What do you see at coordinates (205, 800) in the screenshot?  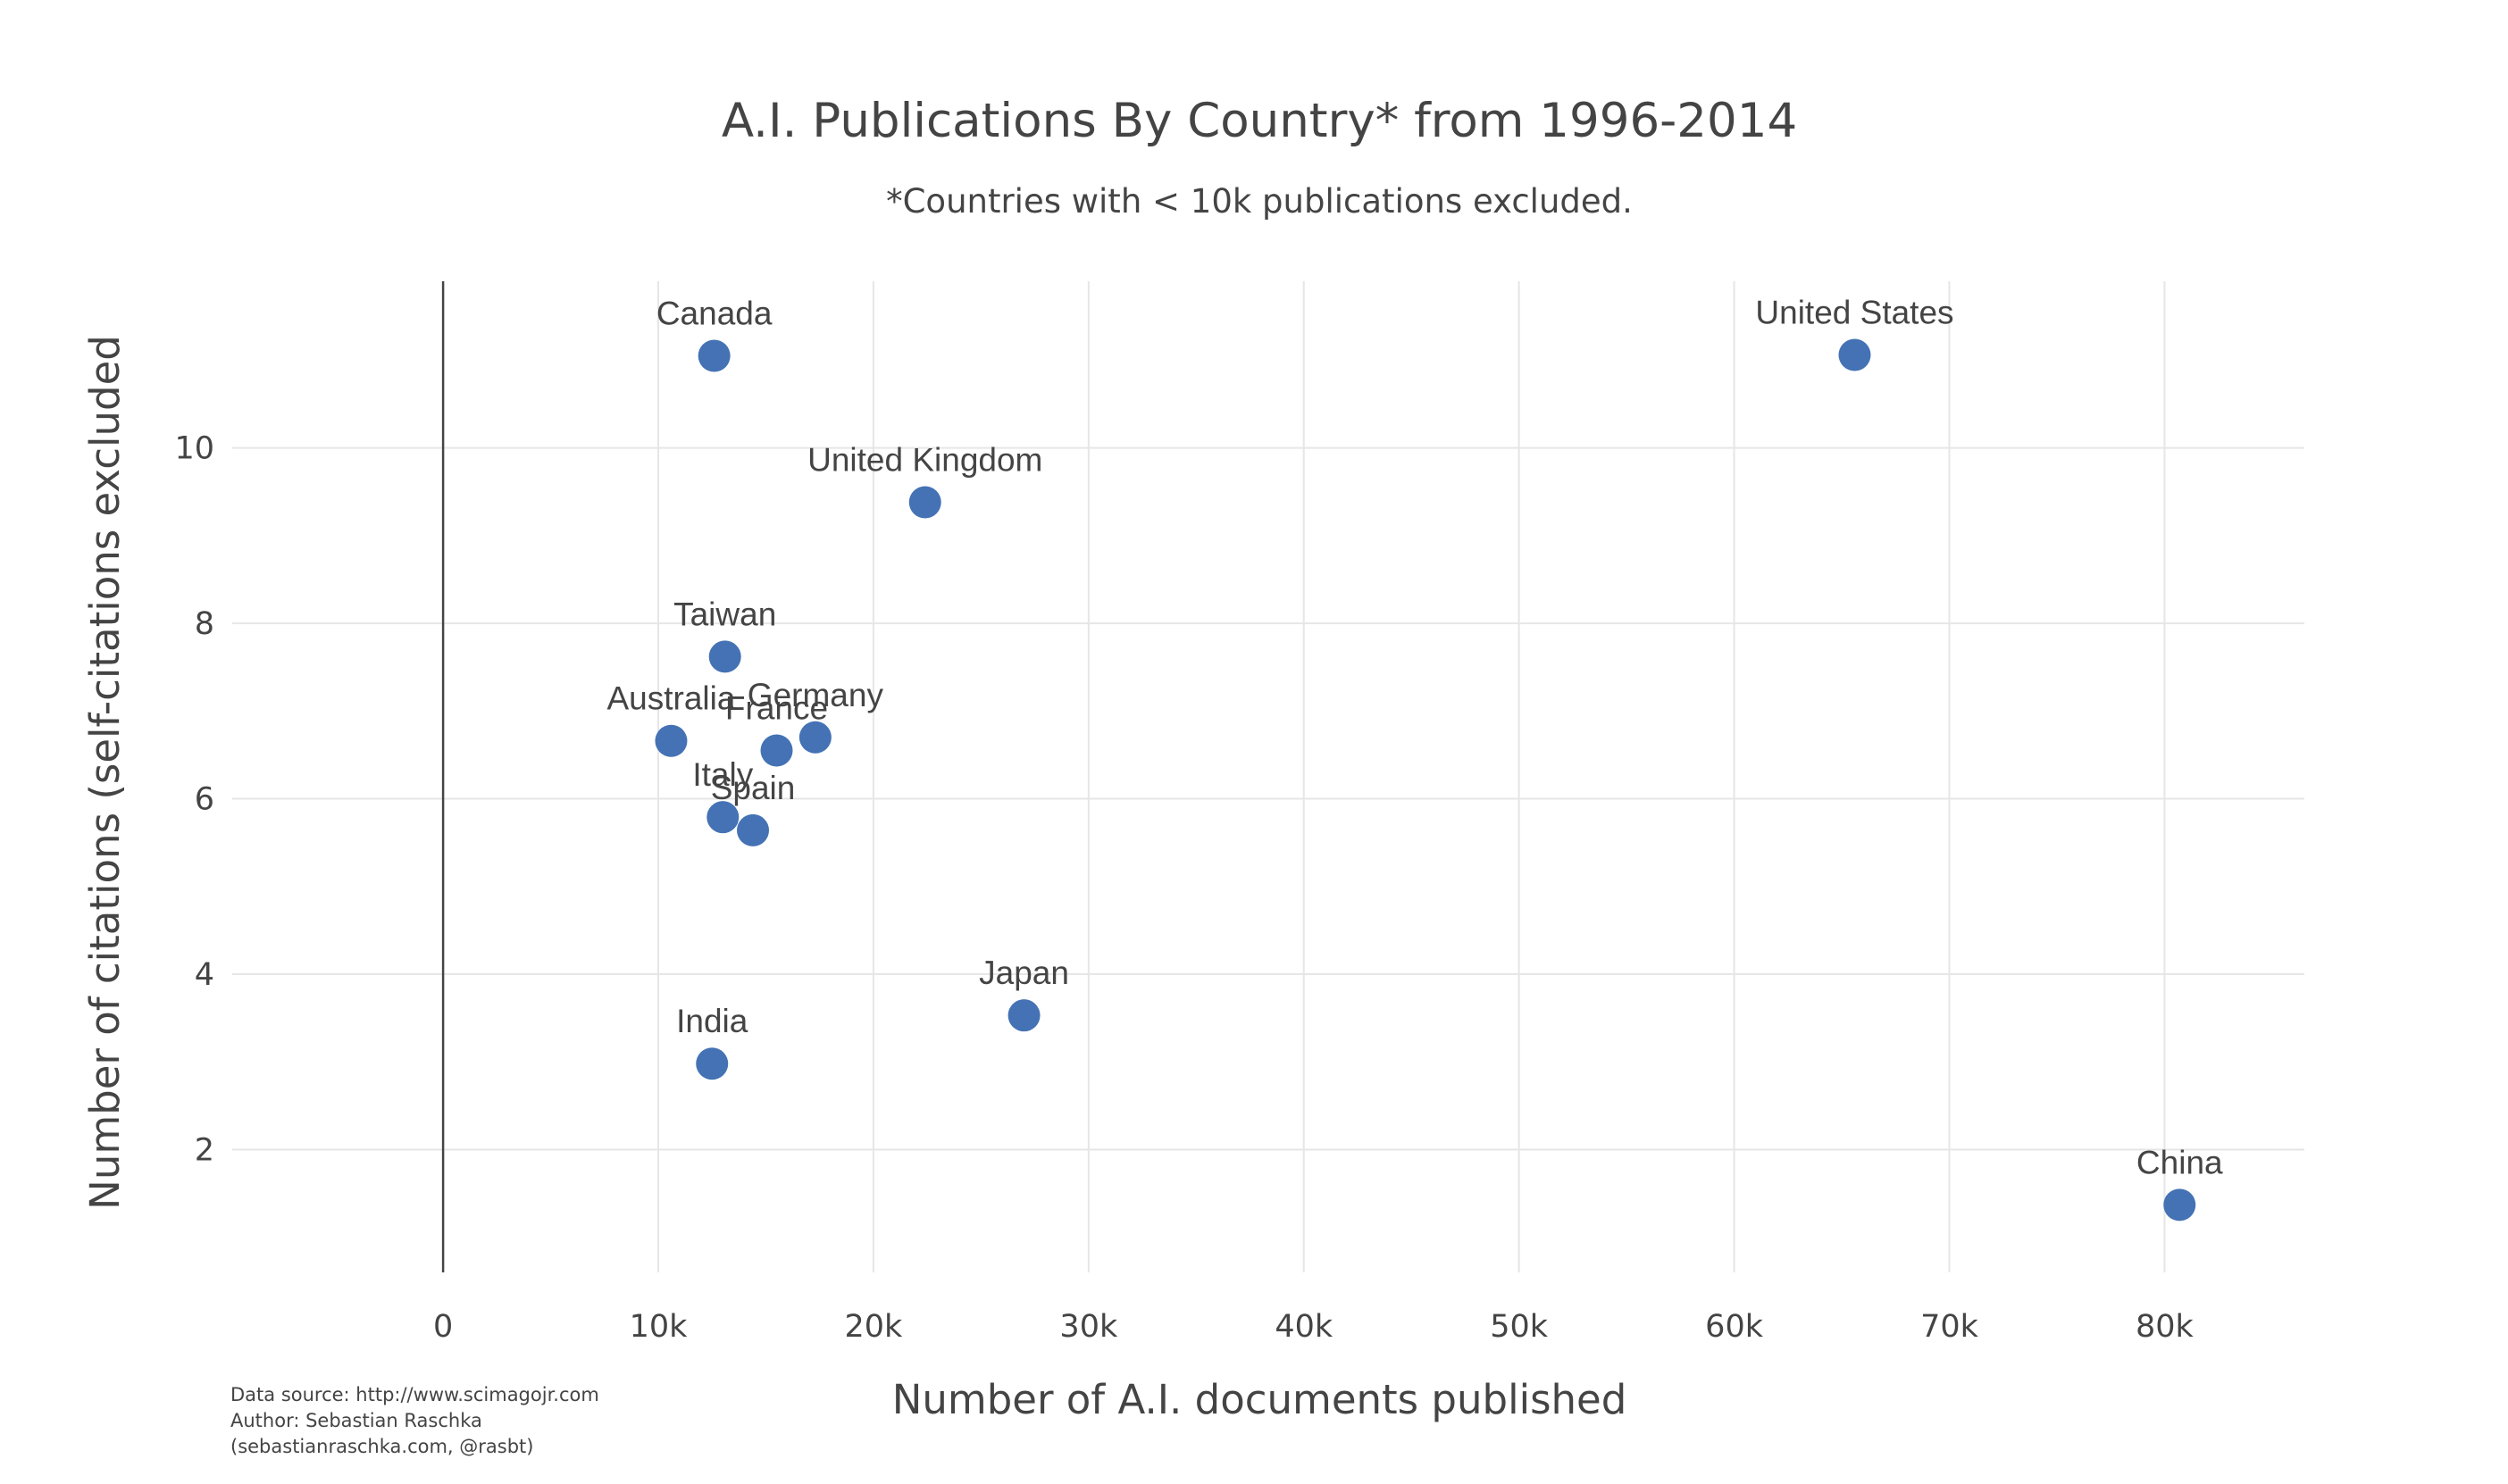 I see `y-tick-label: 6` at bounding box center [205, 800].